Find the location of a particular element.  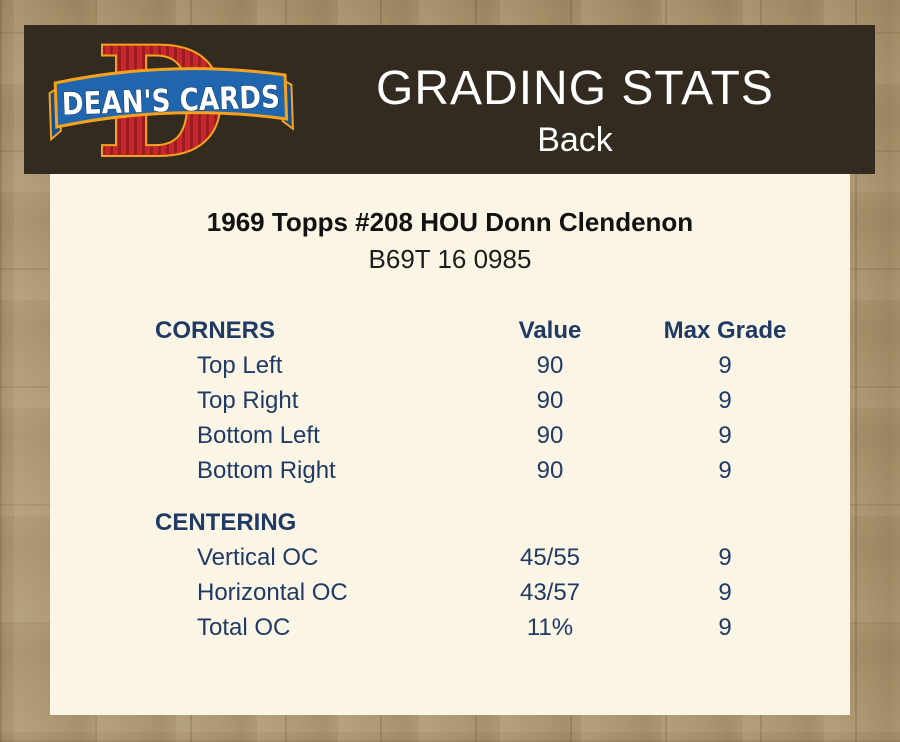

table-row: Vertical OC 45/55 9 is located at coordinates (502, 557).